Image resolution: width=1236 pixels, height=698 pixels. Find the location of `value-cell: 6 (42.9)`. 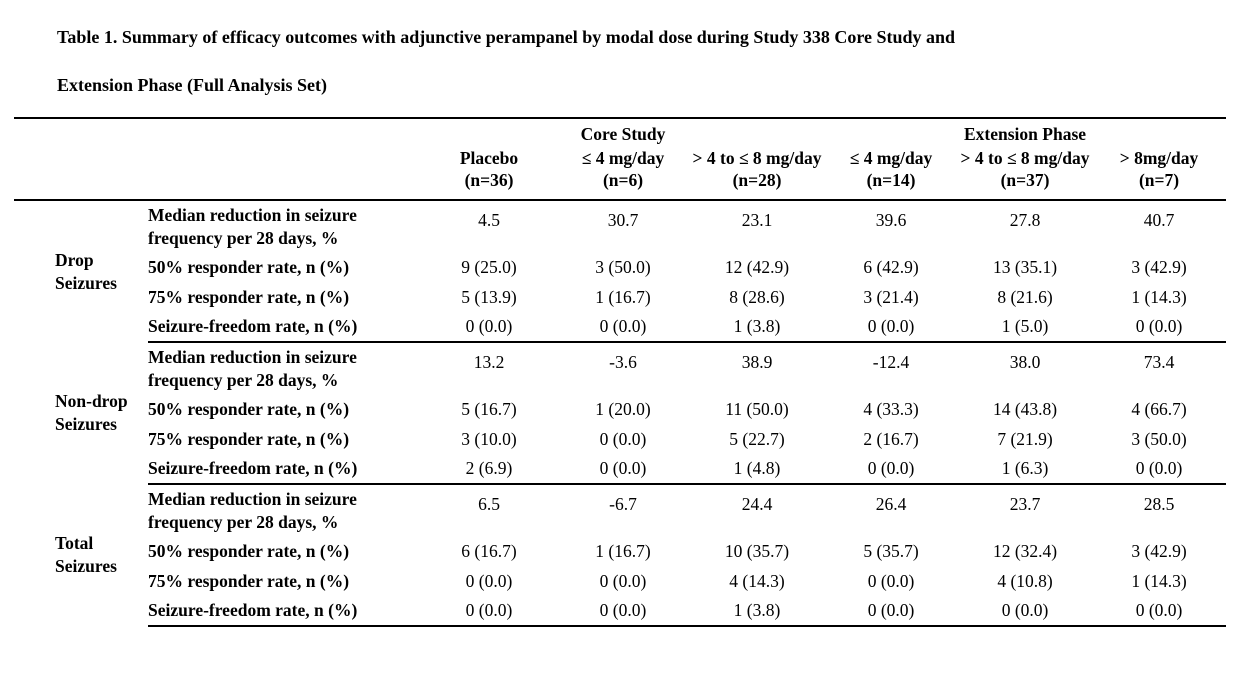

value-cell: 6 (42.9) is located at coordinates (891, 266).